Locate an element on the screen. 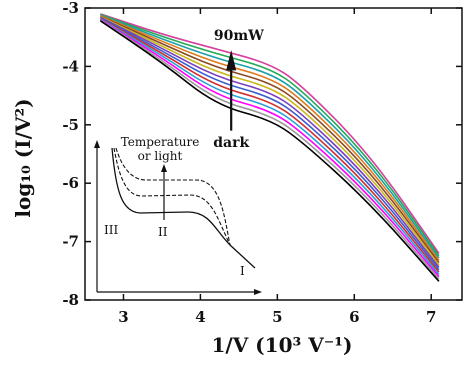 This screenshot has width=473, height=366. inset-x-arrow is located at coordinates (258, 292).